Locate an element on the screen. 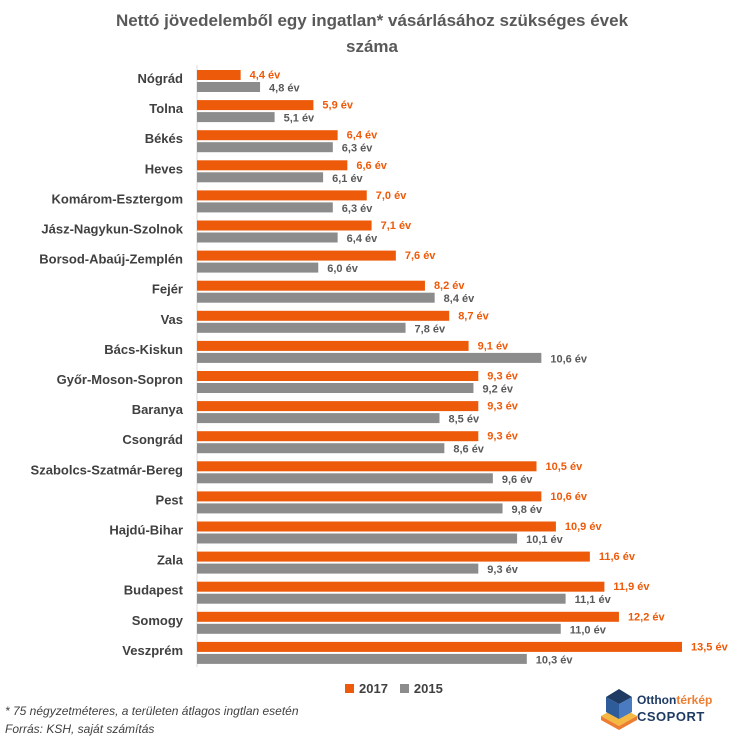  data-label-2015: 7,8 év is located at coordinates (430, 329).